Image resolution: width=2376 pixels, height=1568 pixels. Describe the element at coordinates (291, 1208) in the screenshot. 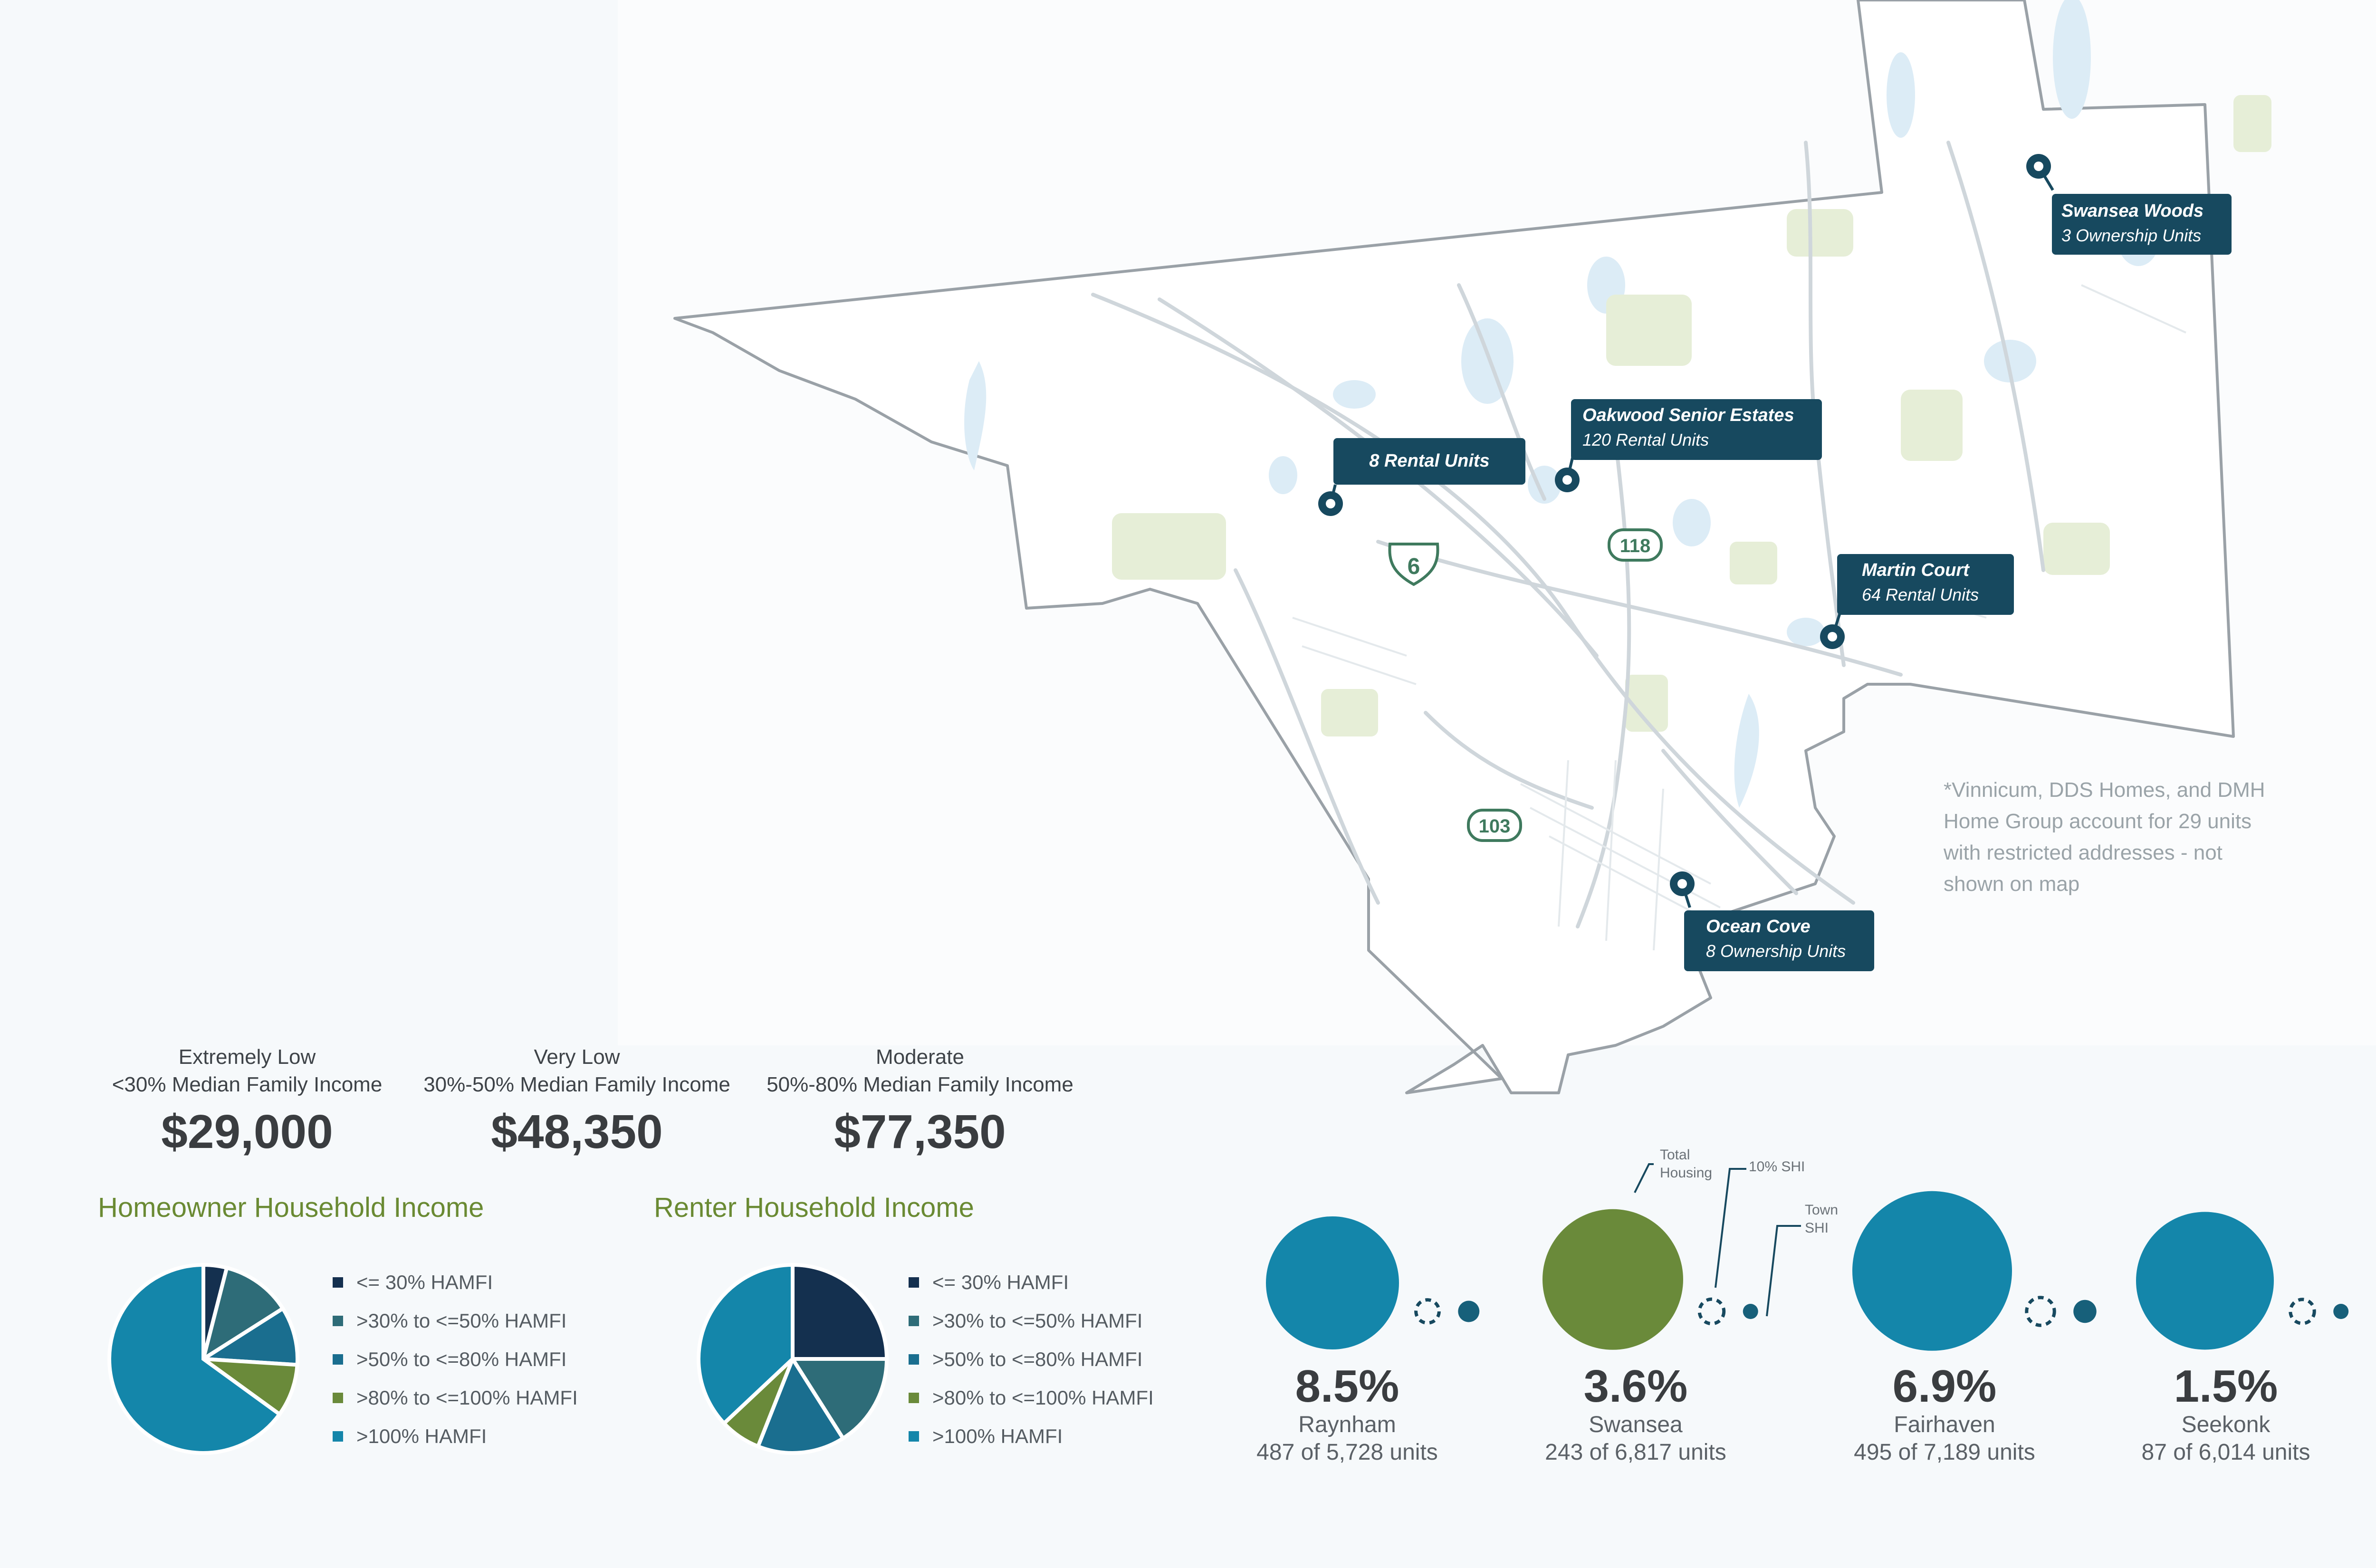

I see `homeowner-chart-title: Homeowner Household Income` at that location.